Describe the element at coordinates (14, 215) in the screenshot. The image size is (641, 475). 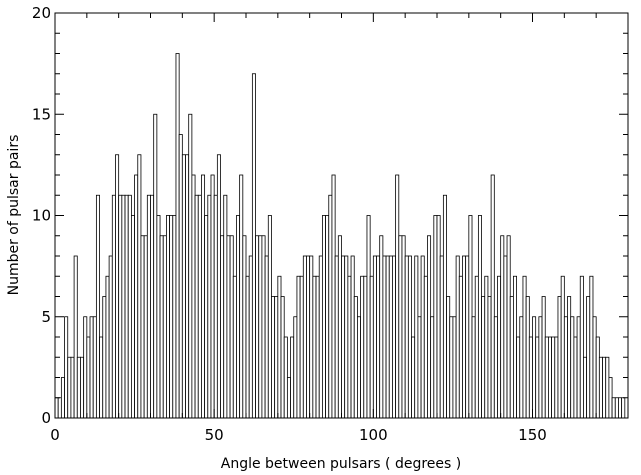
I see `y-axis-label: Number of pulsar pairs` at that location.